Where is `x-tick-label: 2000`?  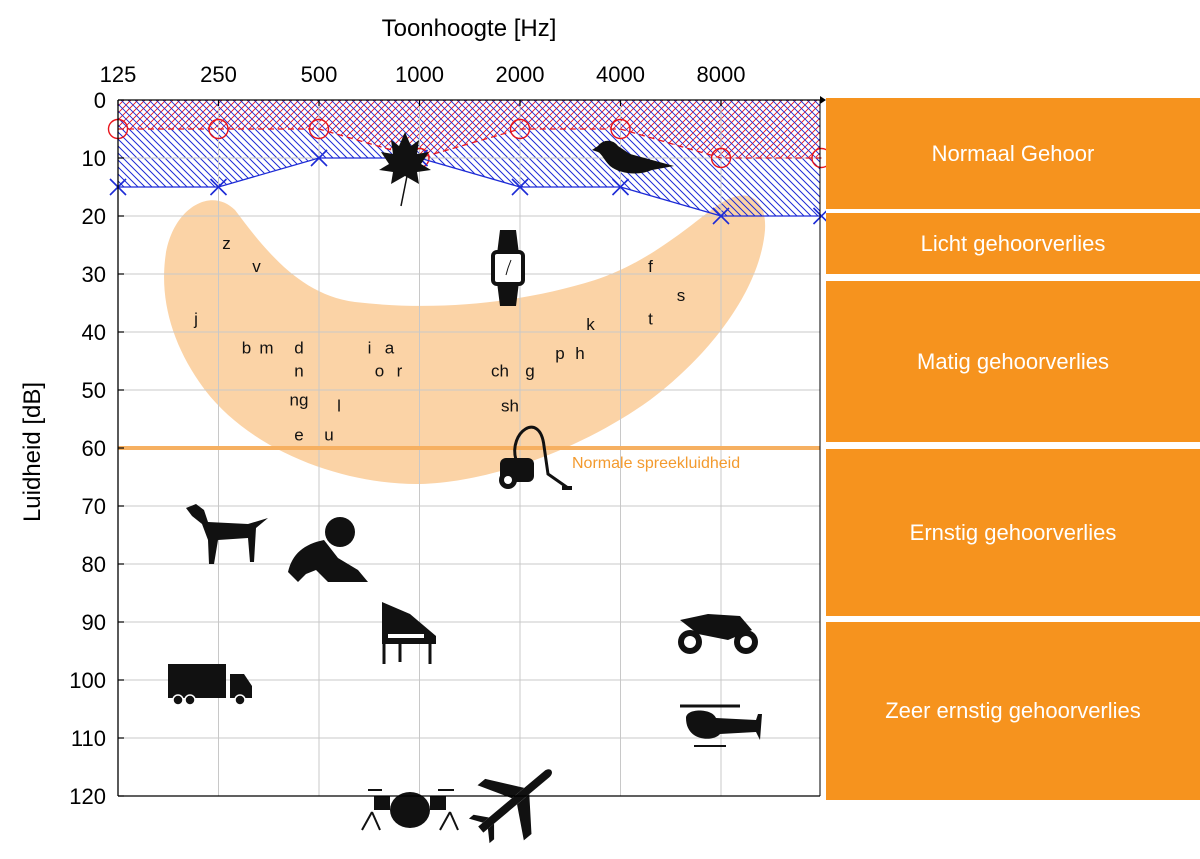 x-tick-label: 2000 is located at coordinates (520, 74).